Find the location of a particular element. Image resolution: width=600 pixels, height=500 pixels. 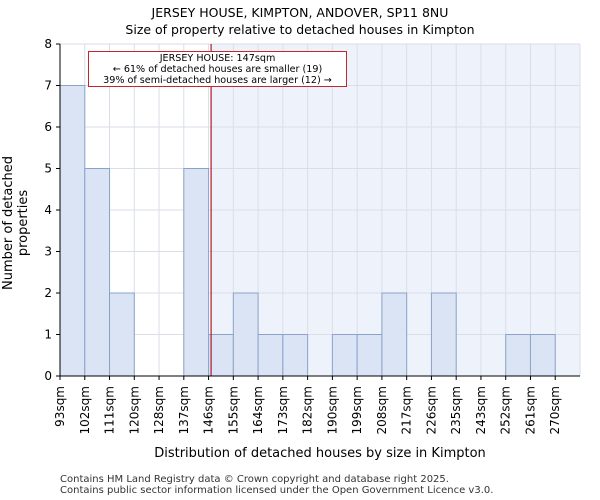

y-tick-label: 3 is located at coordinates (48, 252).